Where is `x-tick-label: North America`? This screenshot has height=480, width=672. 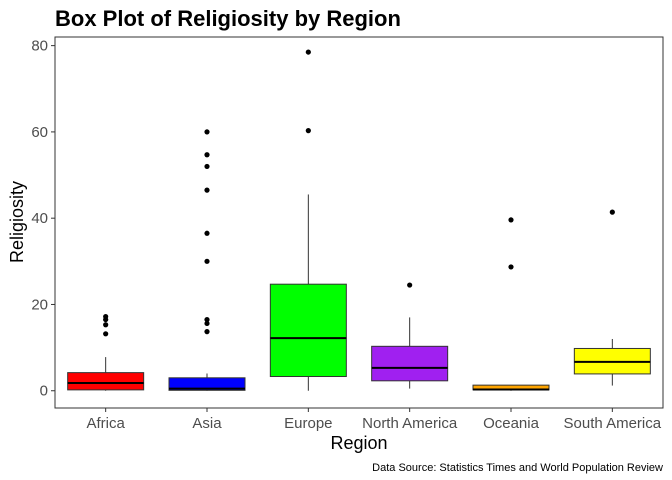
x-tick-label: North America is located at coordinates (410, 423).